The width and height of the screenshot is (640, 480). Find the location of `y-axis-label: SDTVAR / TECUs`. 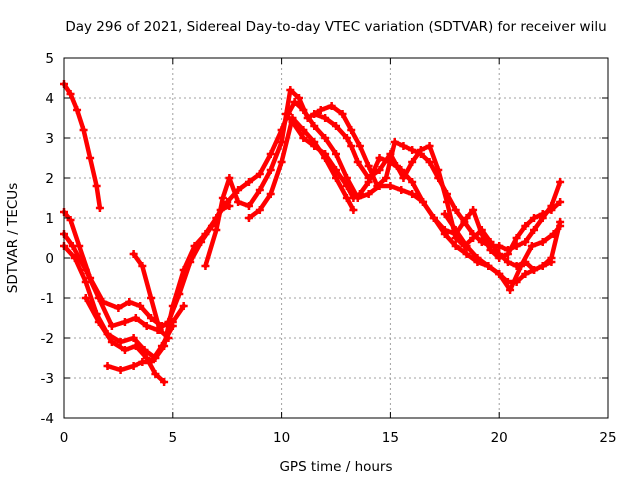

y-axis-label: SDTVAR / TECUs is located at coordinates (13, 238).